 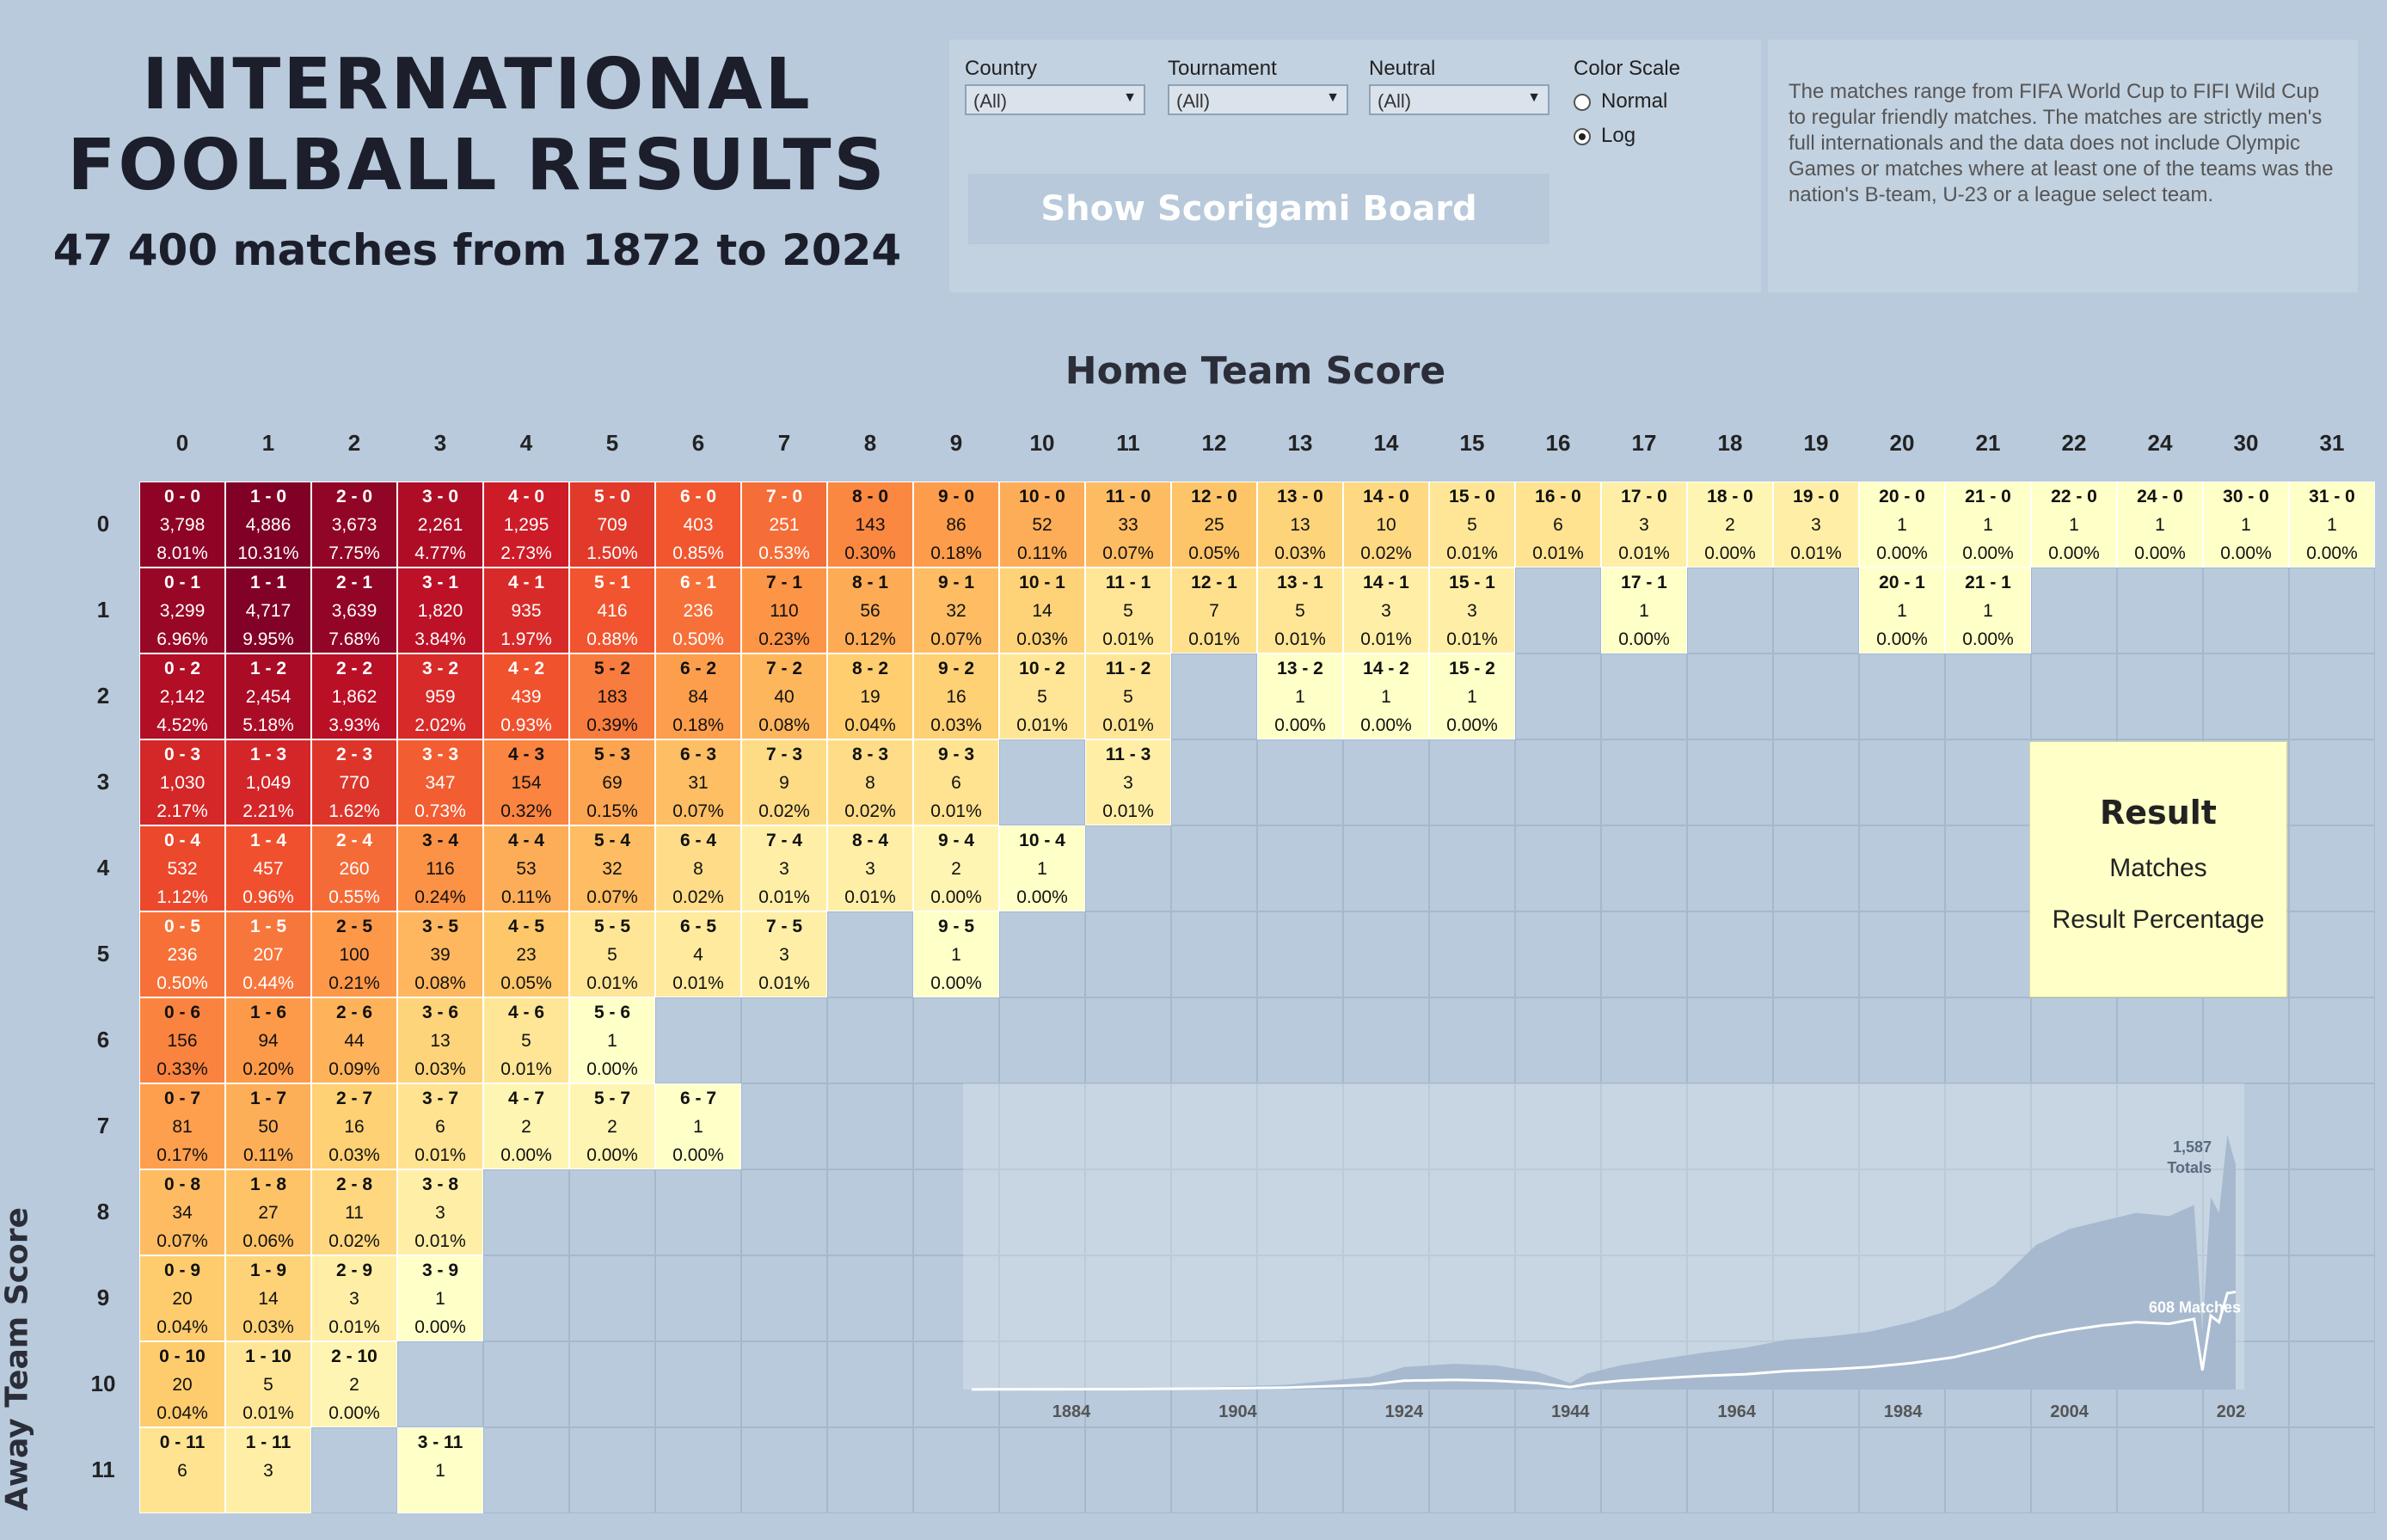 What do you see at coordinates (612, 1040) in the screenshot?
I see `score-cell: 5 - 6 1 0.00%` at bounding box center [612, 1040].